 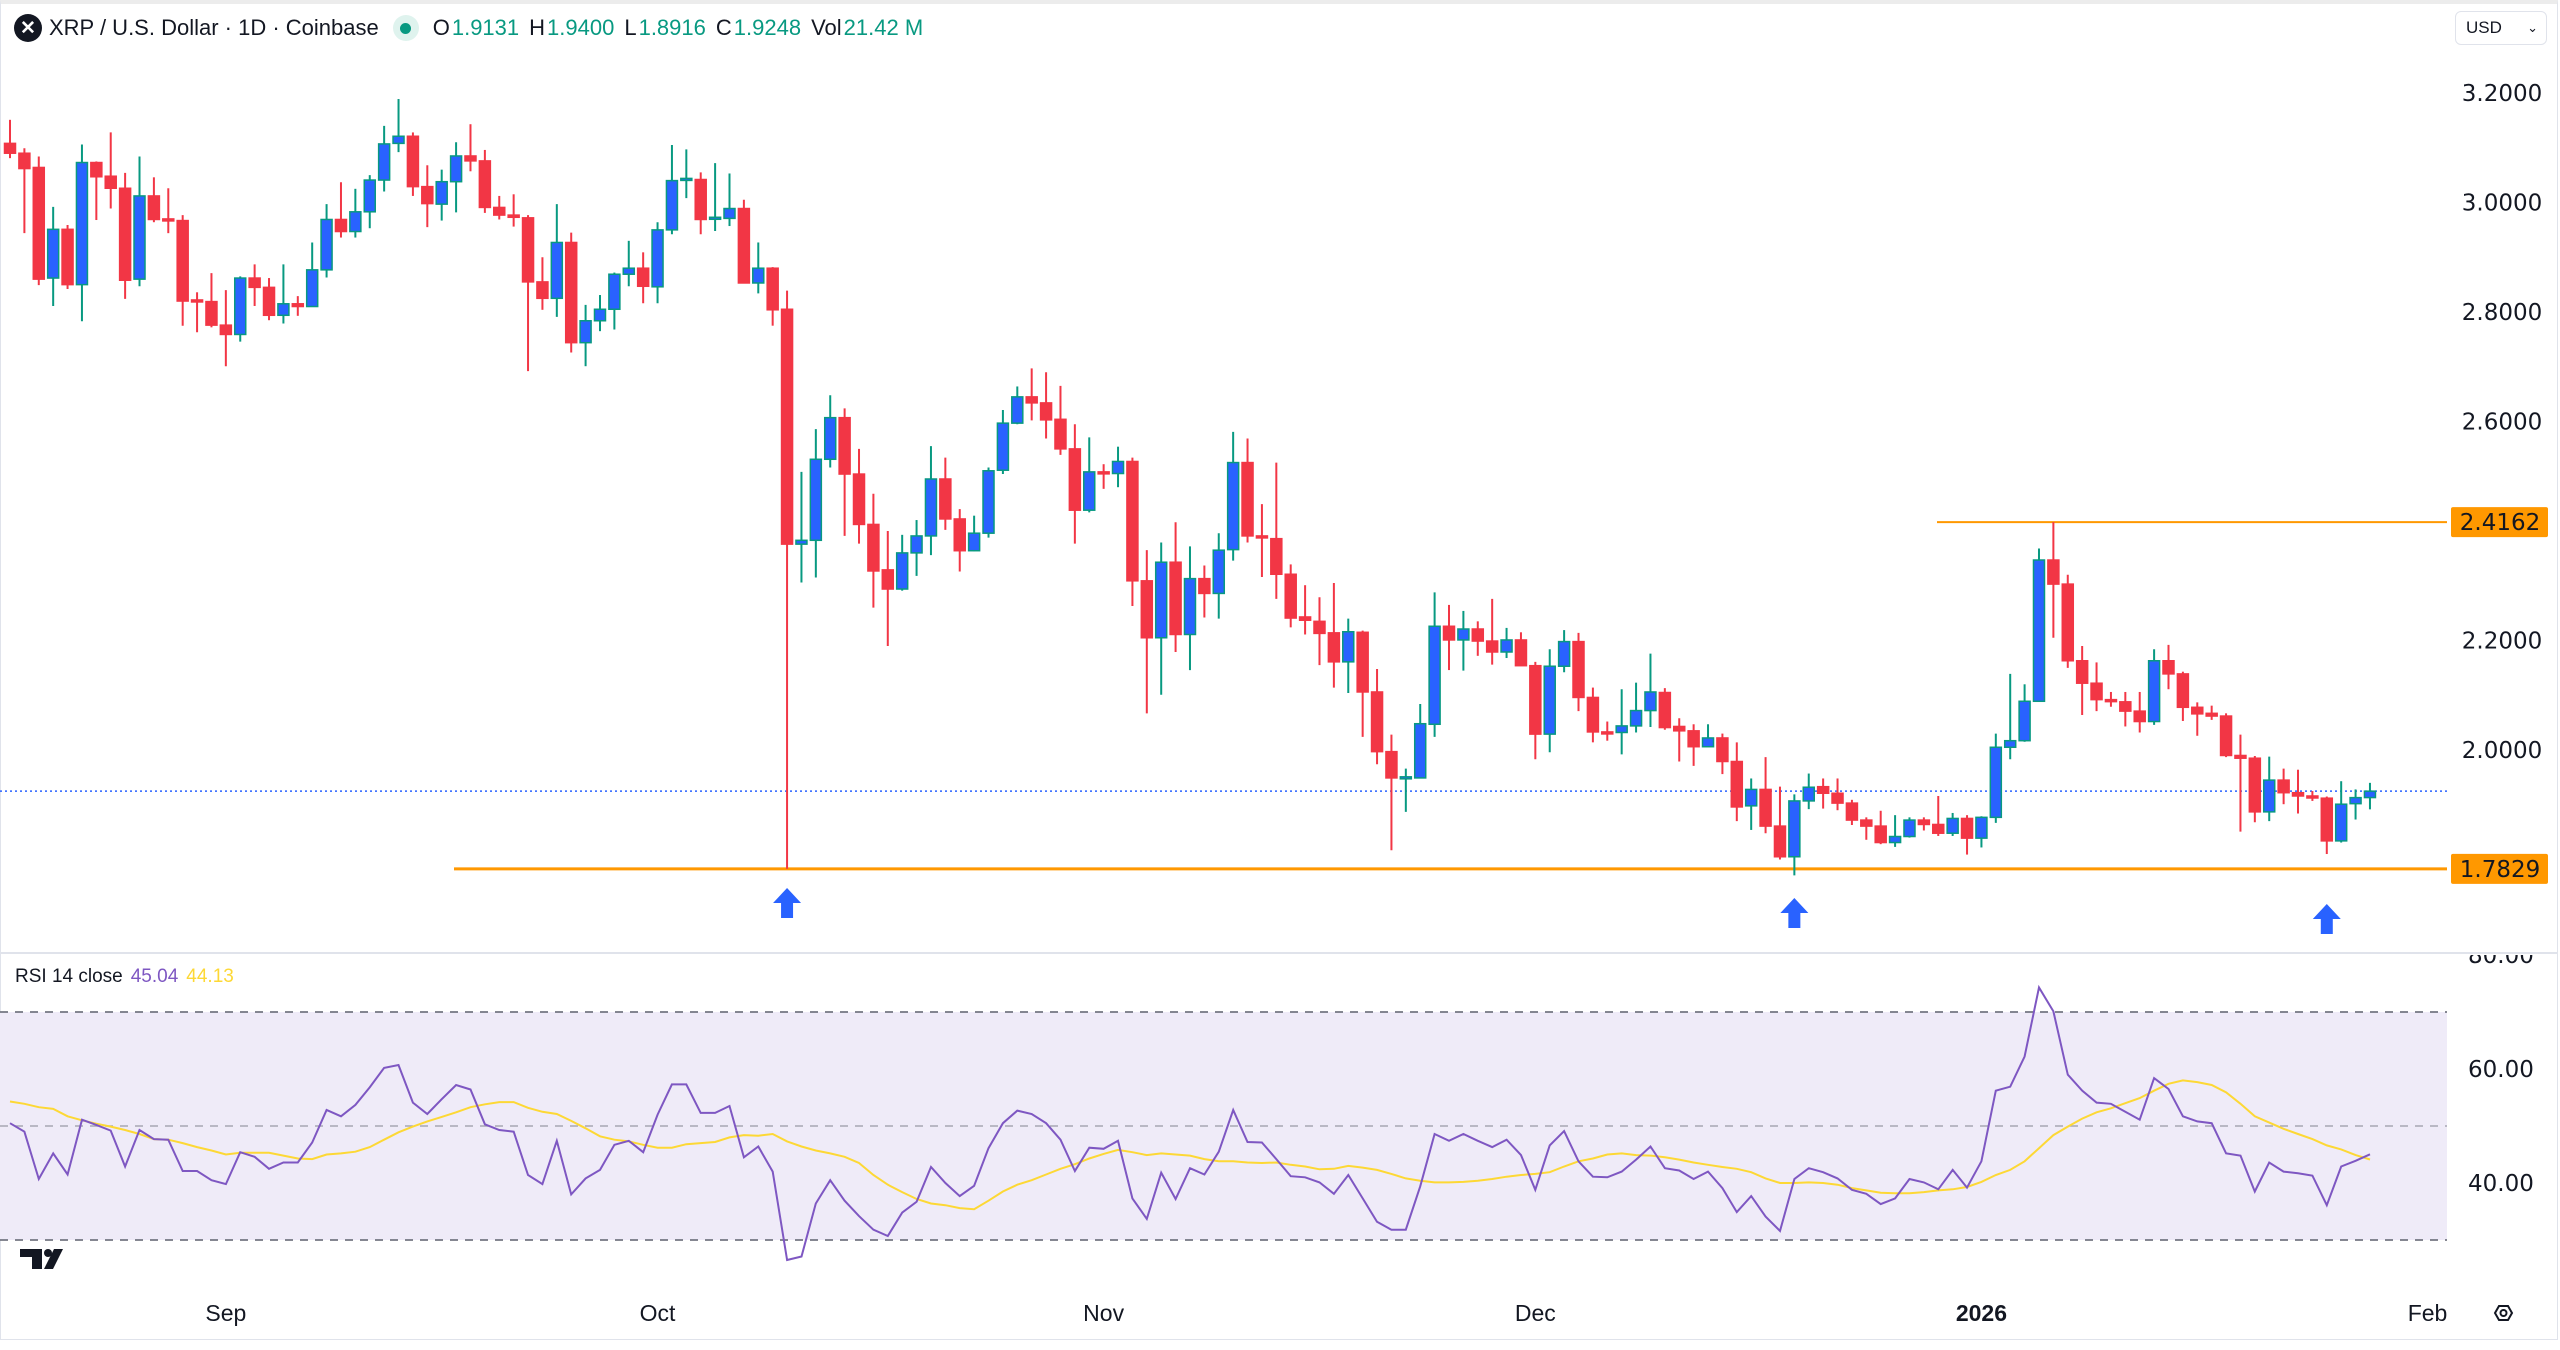 I want to click on currency-selector: USD ⌄, so click(x=2501, y=28).